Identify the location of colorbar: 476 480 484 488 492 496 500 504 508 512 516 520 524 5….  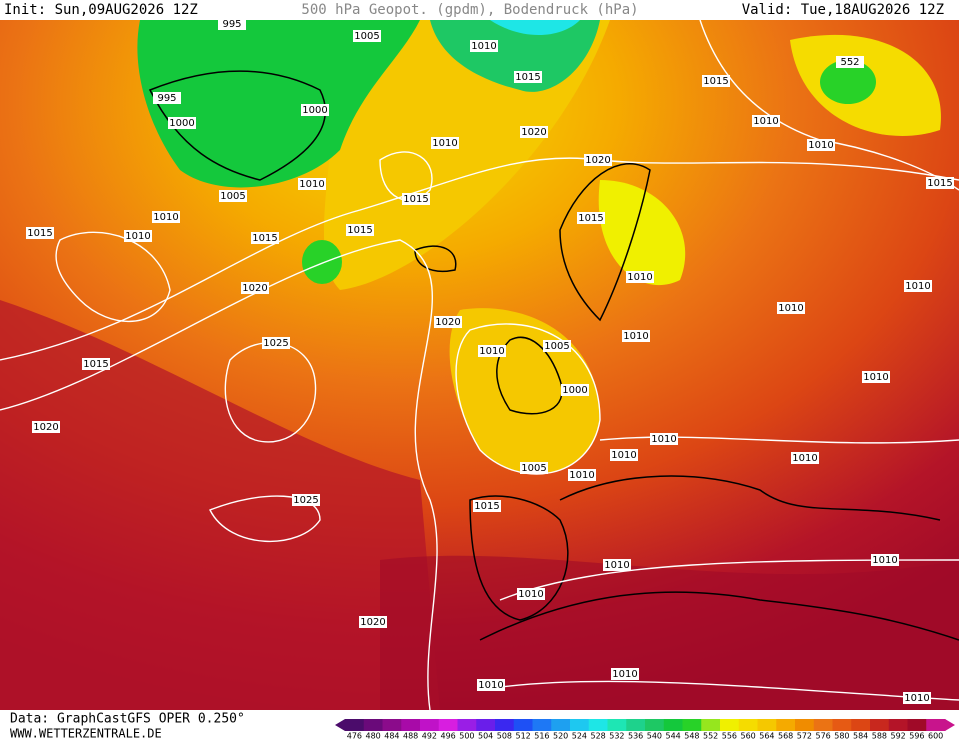
(645, 730).